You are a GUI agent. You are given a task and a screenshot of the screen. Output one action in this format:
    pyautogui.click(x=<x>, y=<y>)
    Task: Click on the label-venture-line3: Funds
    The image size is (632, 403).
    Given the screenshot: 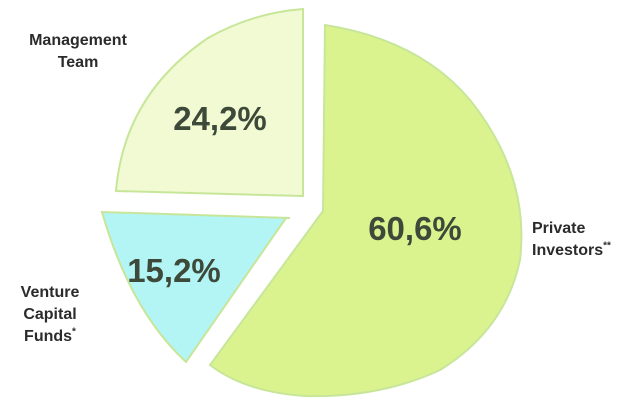 What is the action you would take?
    pyautogui.click(x=48, y=336)
    